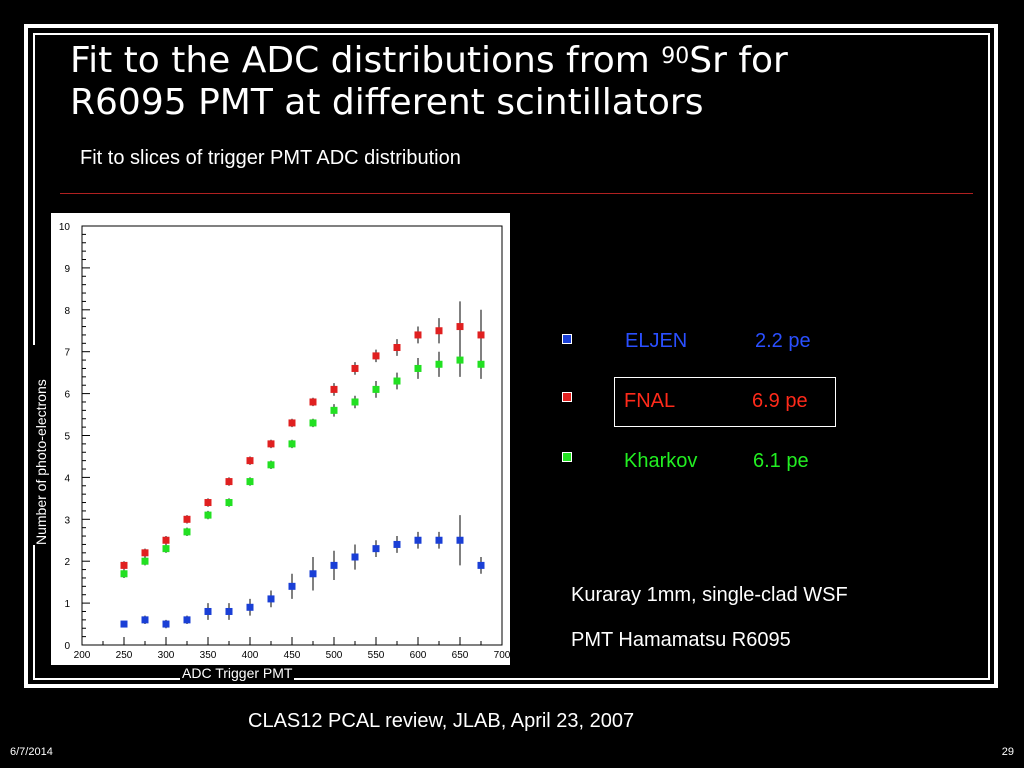  I want to click on legend-value-fnal: 6.9 pe, so click(780, 401).